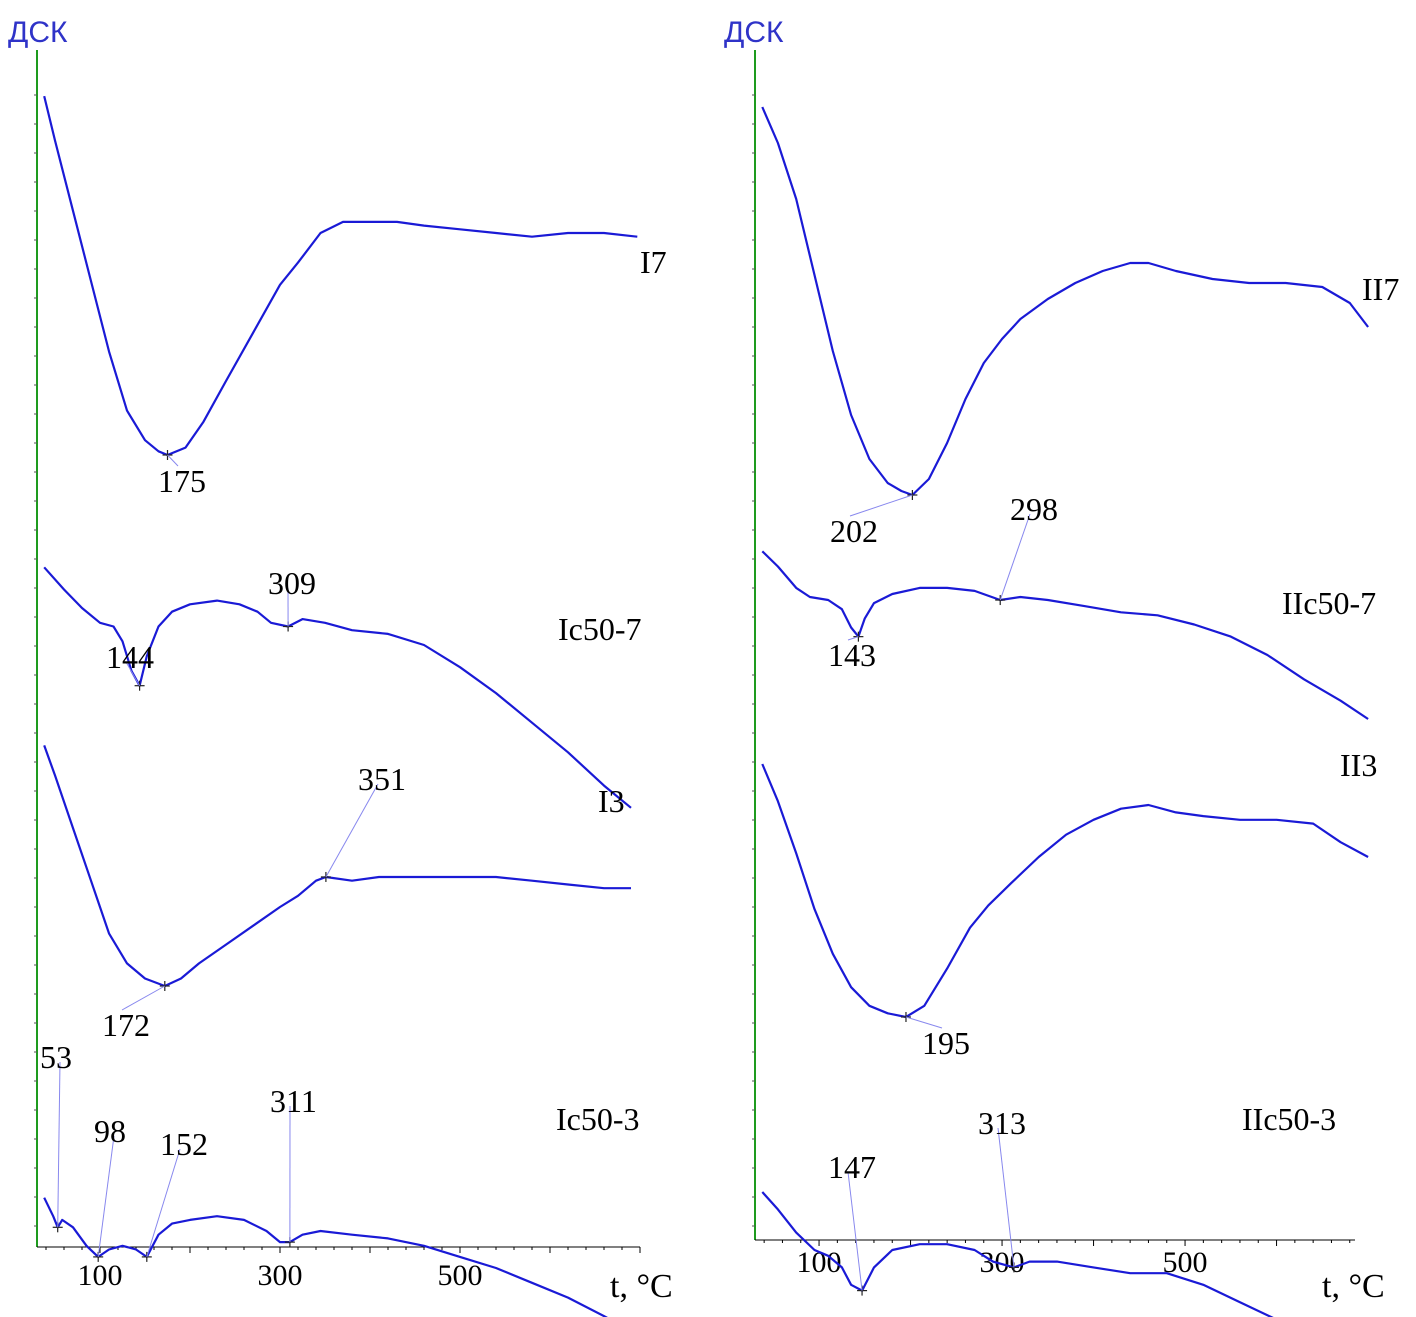  What do you see at coordinates (600, 629) in the screenshot?
I see `series-label-ic50-7: Ic50-7` at bounding box center [600, 629].